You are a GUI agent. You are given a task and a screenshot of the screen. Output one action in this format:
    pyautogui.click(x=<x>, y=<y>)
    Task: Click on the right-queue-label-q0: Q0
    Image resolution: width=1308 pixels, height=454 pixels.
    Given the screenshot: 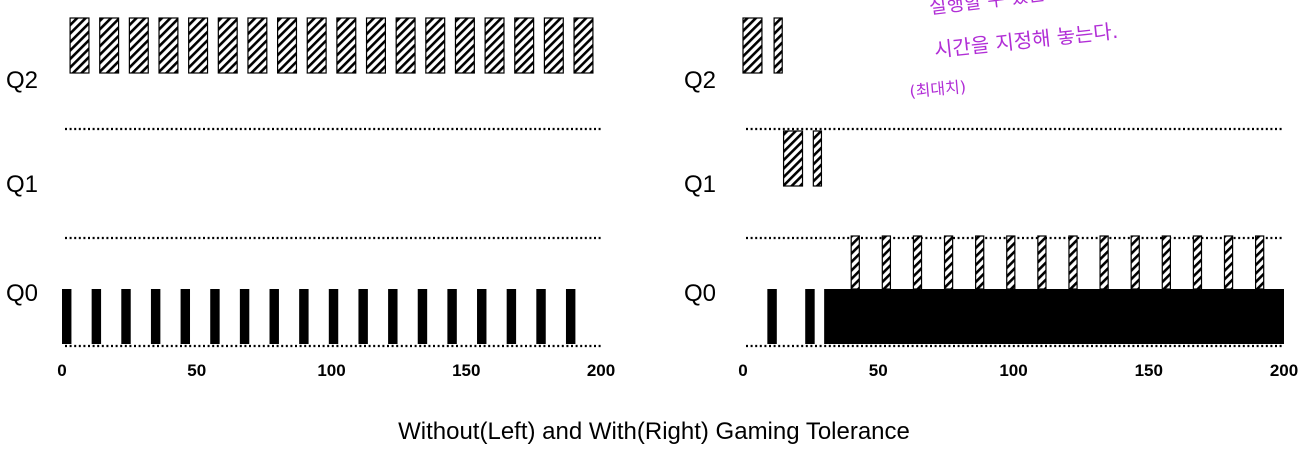 What is the action you would take?
    pyautogui.click(x=700, y=293)
    